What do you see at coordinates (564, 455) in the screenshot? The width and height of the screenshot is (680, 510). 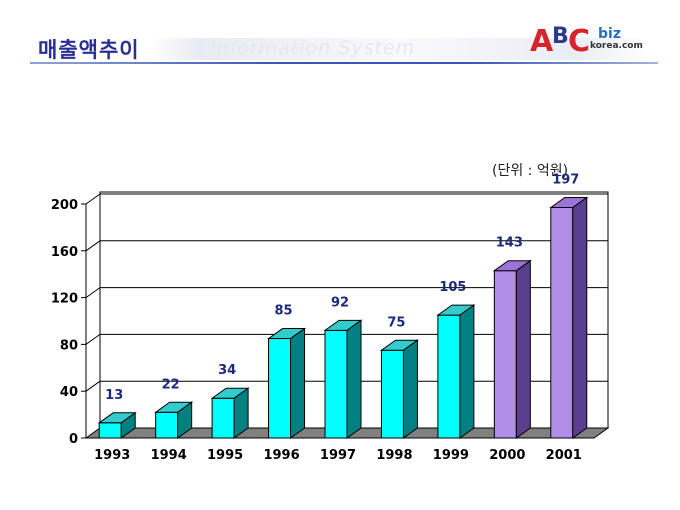 I see `x-tick-label: 2001` at bounding box center [564, 455].